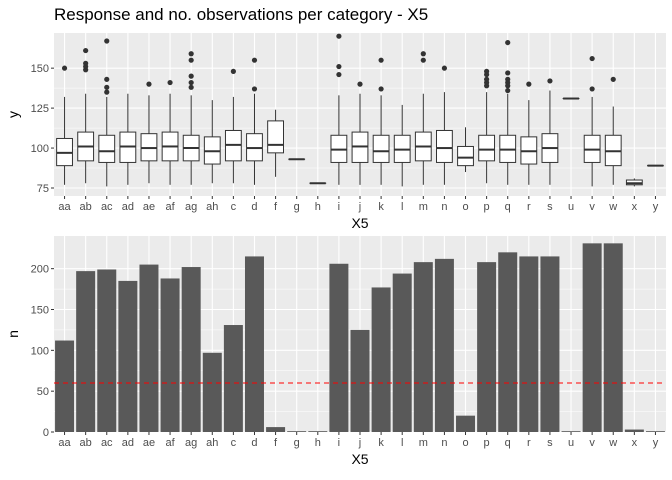  What do you see at coordinates (466, 423) in the screenshot?
I see `bar-o` at bounding box center [466, 423].